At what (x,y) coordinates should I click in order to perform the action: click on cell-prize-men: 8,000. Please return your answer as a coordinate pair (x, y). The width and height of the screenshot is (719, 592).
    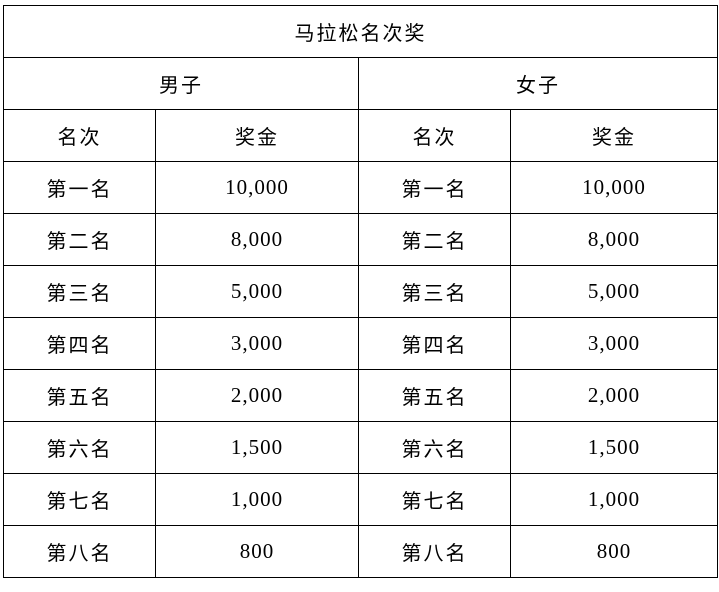
    Looking at the image, I should click on (257, 239).